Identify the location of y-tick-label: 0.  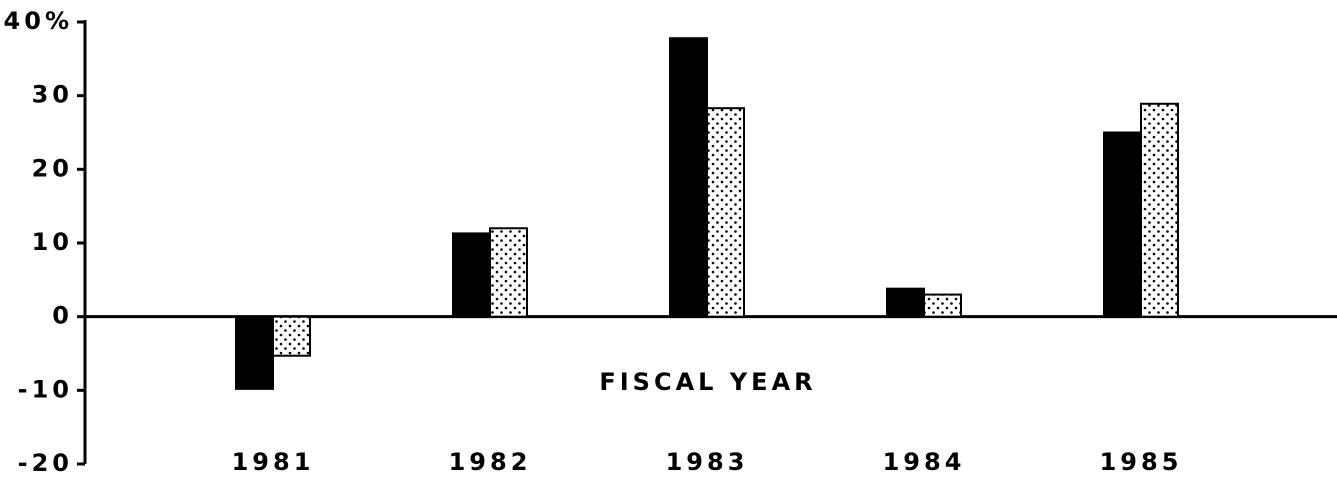
(62, 316).